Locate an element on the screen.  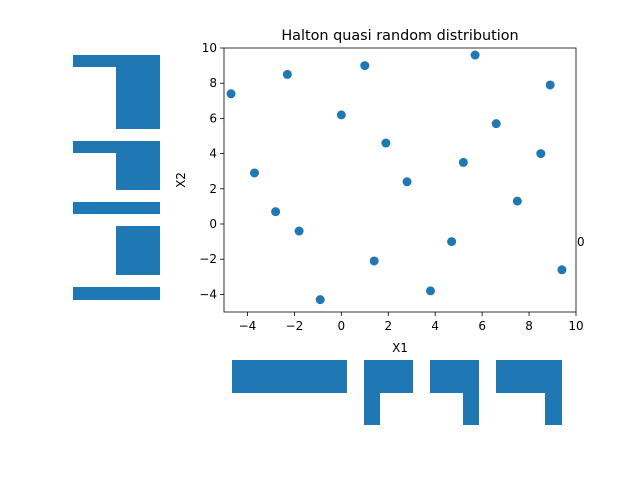
x-tick-label: 0 is located at coordinates (342, 326).